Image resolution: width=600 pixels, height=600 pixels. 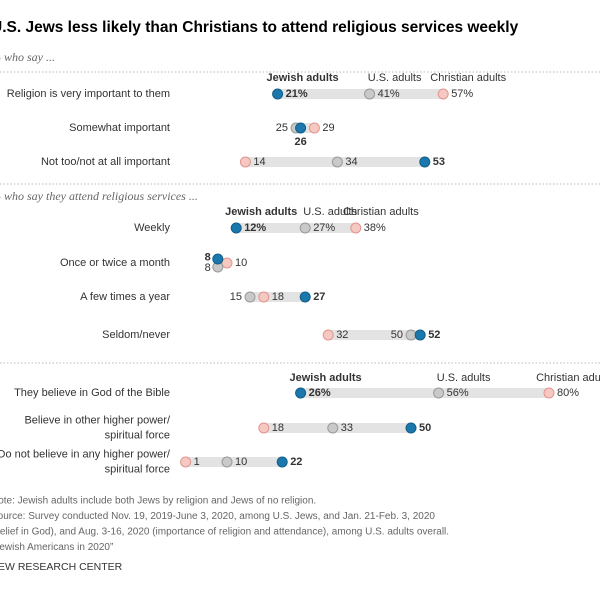 What do you see at coordinates (92, 393) in the screenshot?
I see `category-label: They believe in God of the Bible` at bounding box center [92, 393].